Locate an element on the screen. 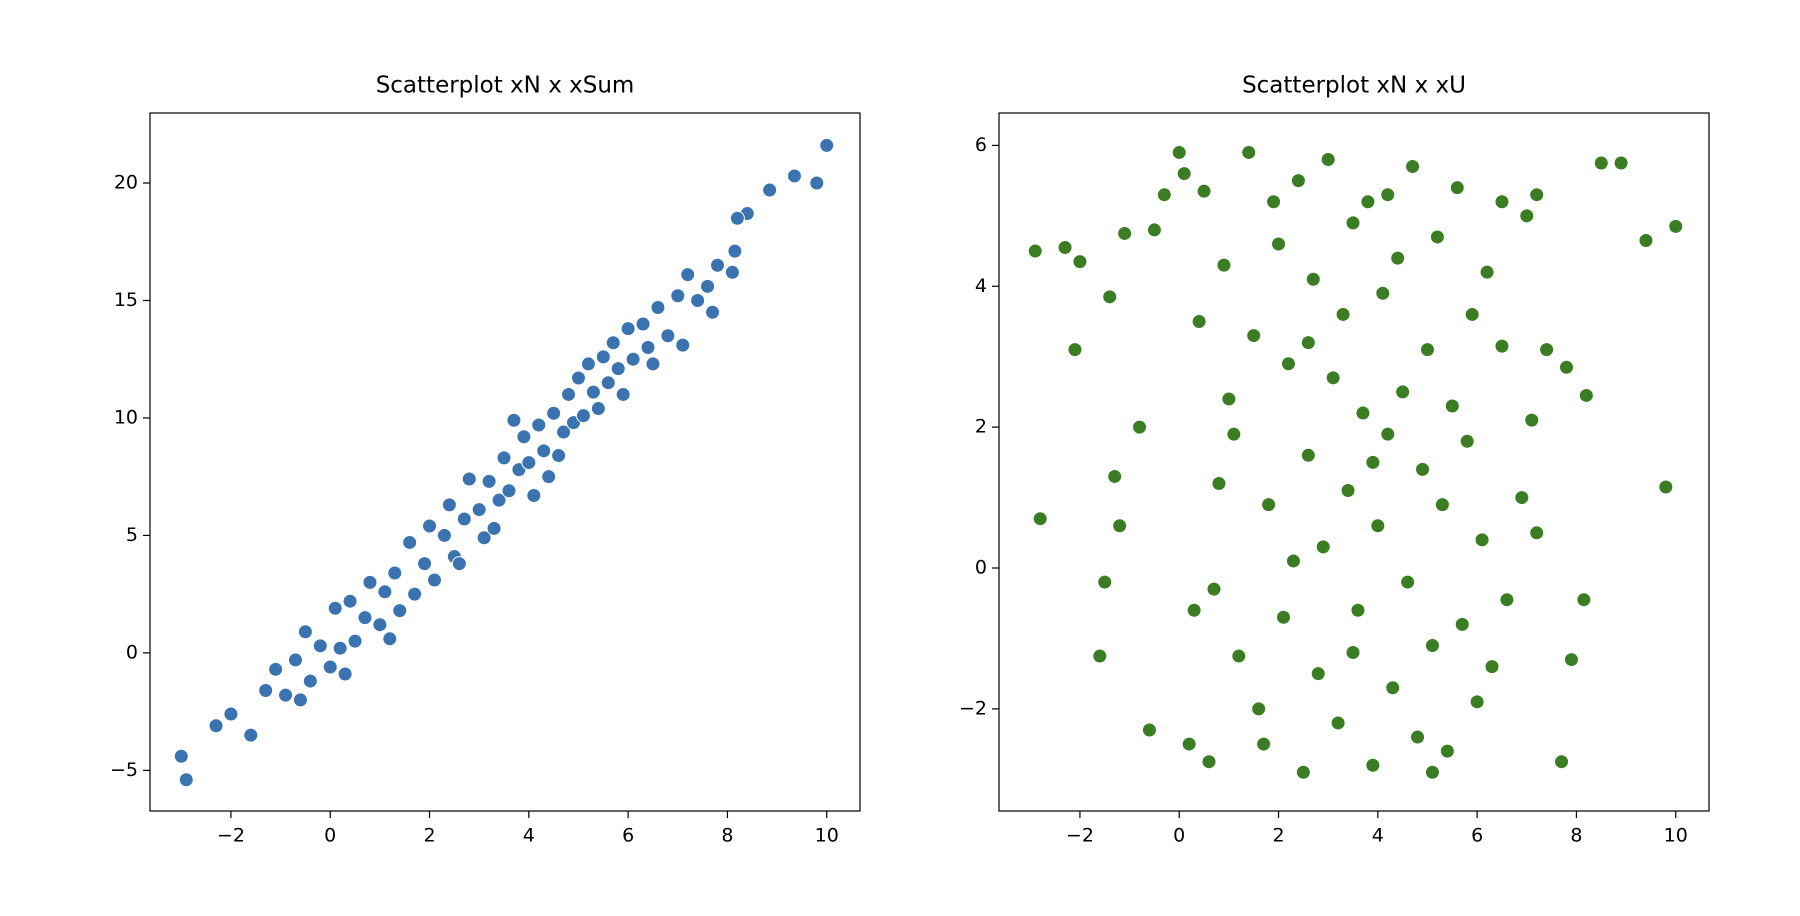 This screenshot has height=916, width=1800. y-tick-label: −5 is located at coordinates (124, 770).